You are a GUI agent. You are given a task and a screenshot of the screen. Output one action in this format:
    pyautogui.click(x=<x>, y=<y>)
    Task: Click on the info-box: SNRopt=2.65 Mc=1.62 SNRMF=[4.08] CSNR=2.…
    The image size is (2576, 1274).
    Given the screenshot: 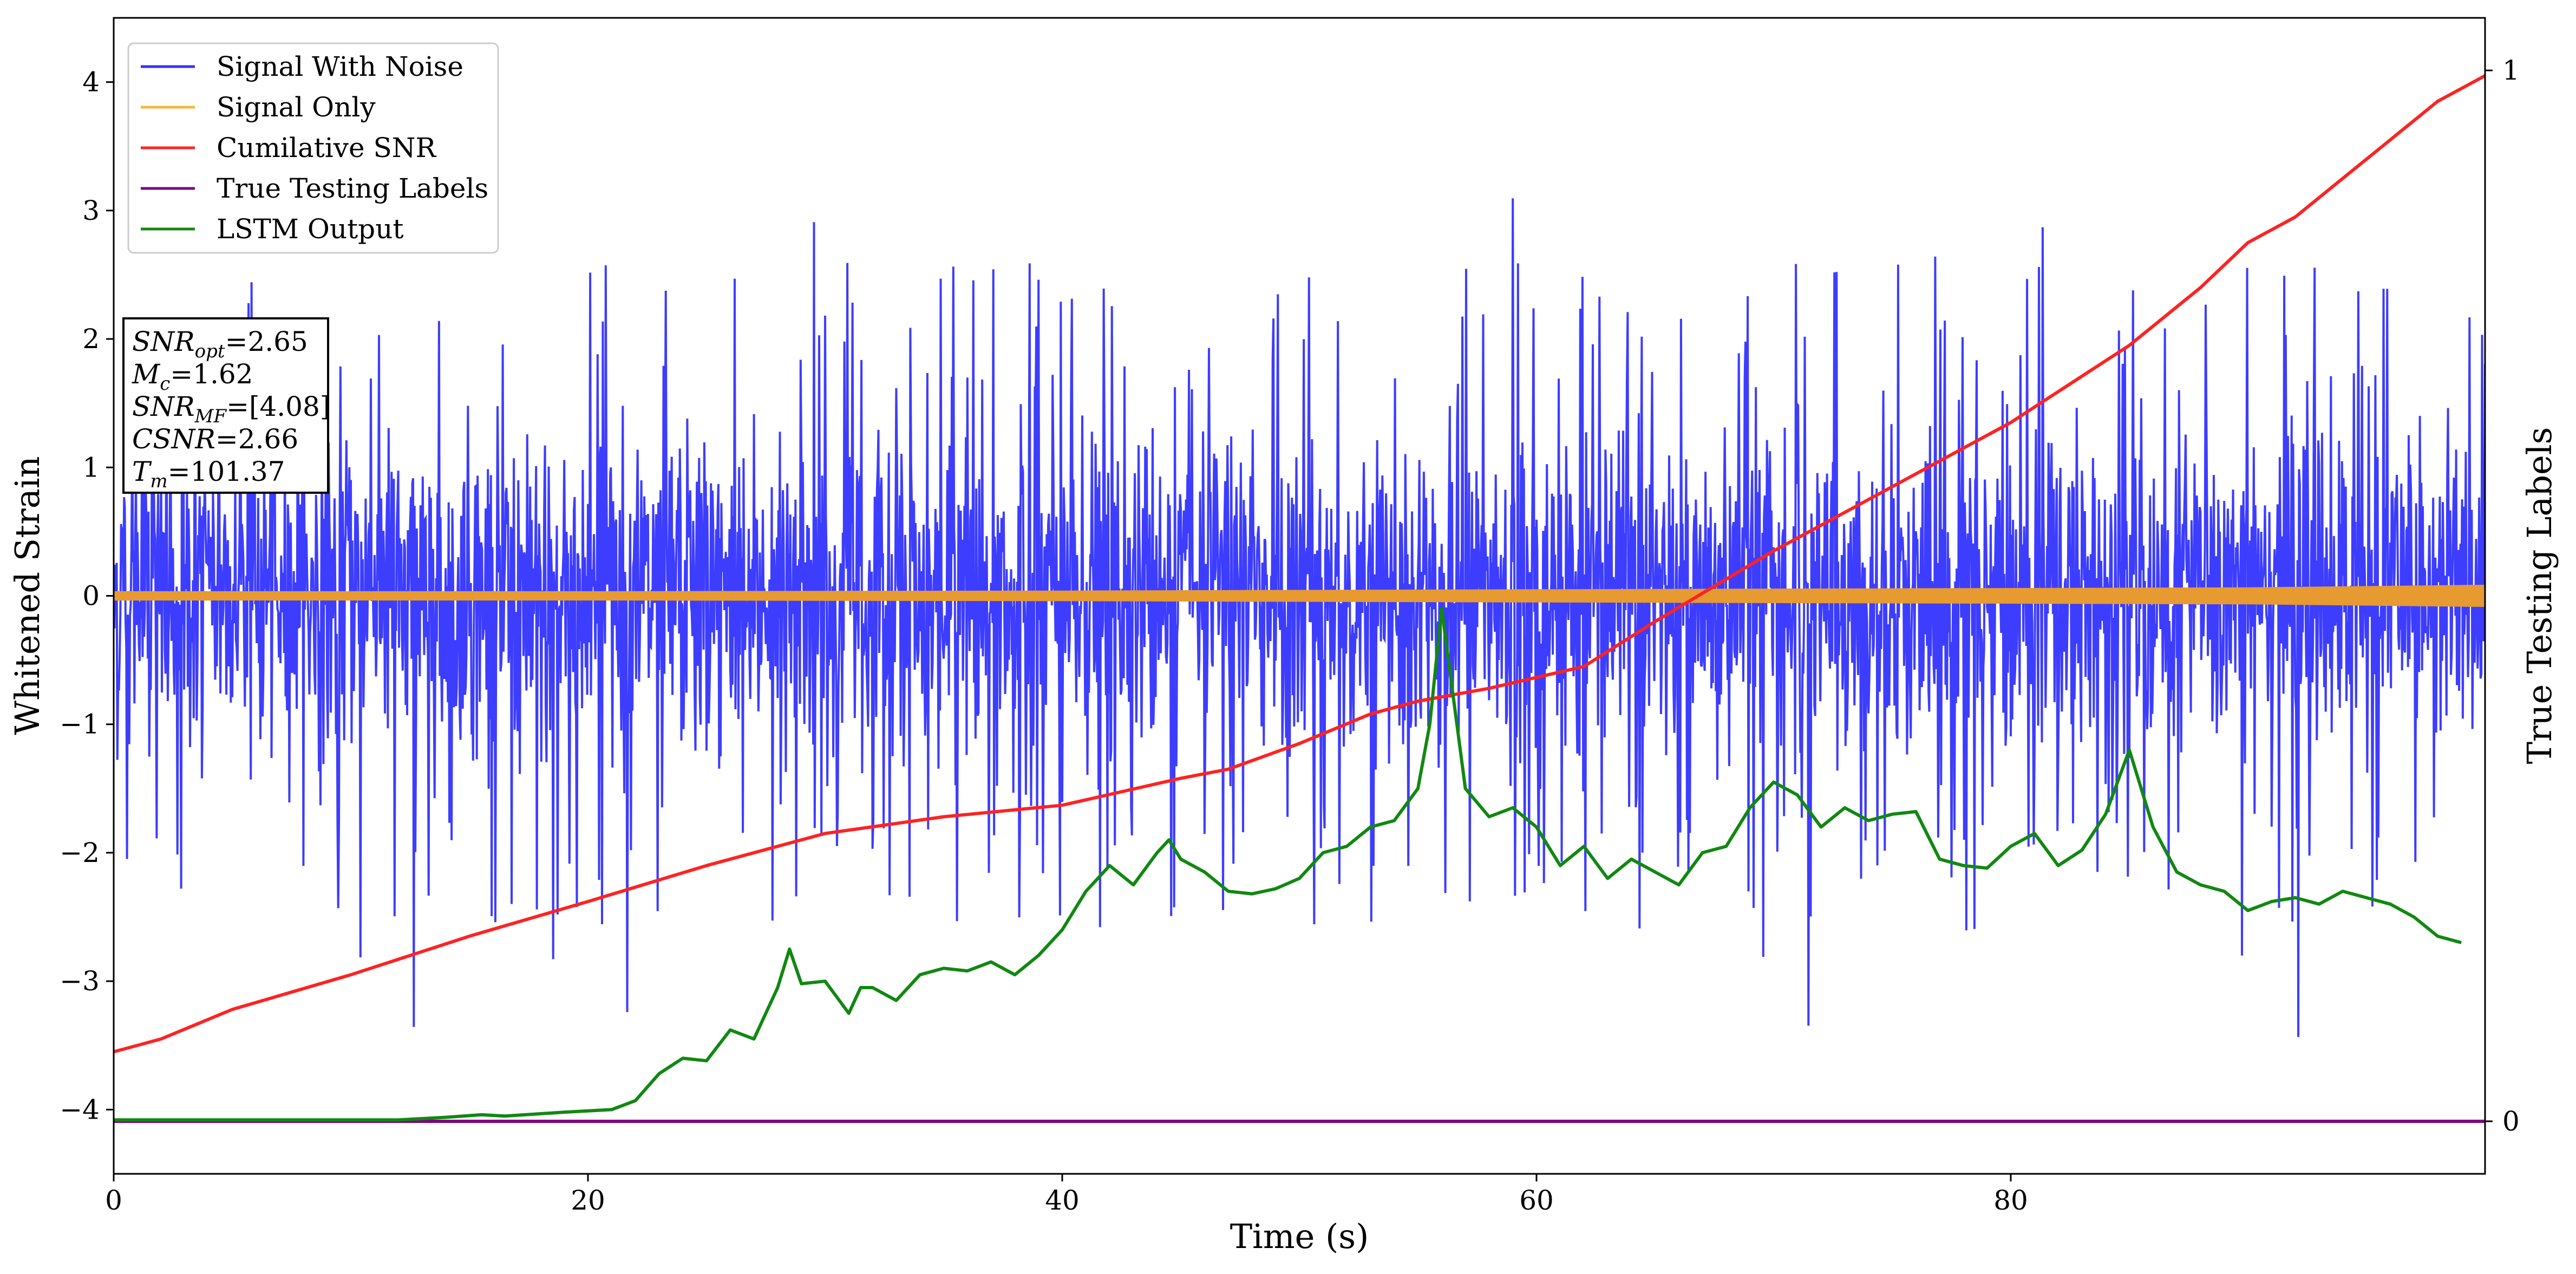 What is the action you would take?
    pyautogui.click(x=226, y=405)
    